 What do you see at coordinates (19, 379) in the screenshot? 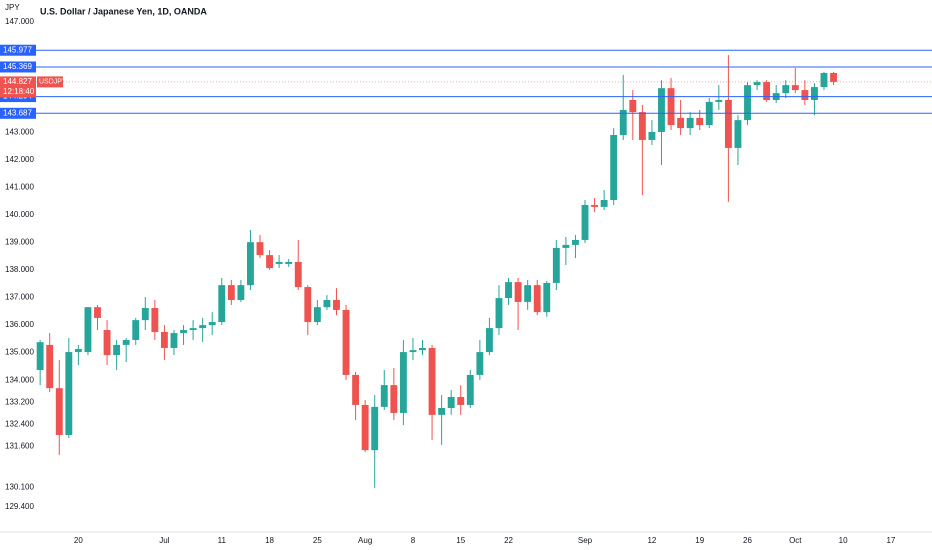
I see `y-tick-label: 134.000` at bounding box center [19, 379].